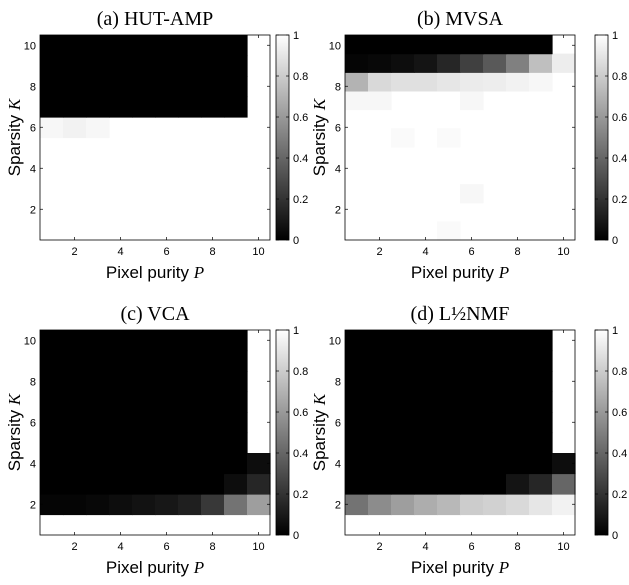 The height and width of the screenshot is (585, 629). Describe the element at coordinates (155, 314) in the screenshot. I see `panel-title: (c) VCA` at that location.